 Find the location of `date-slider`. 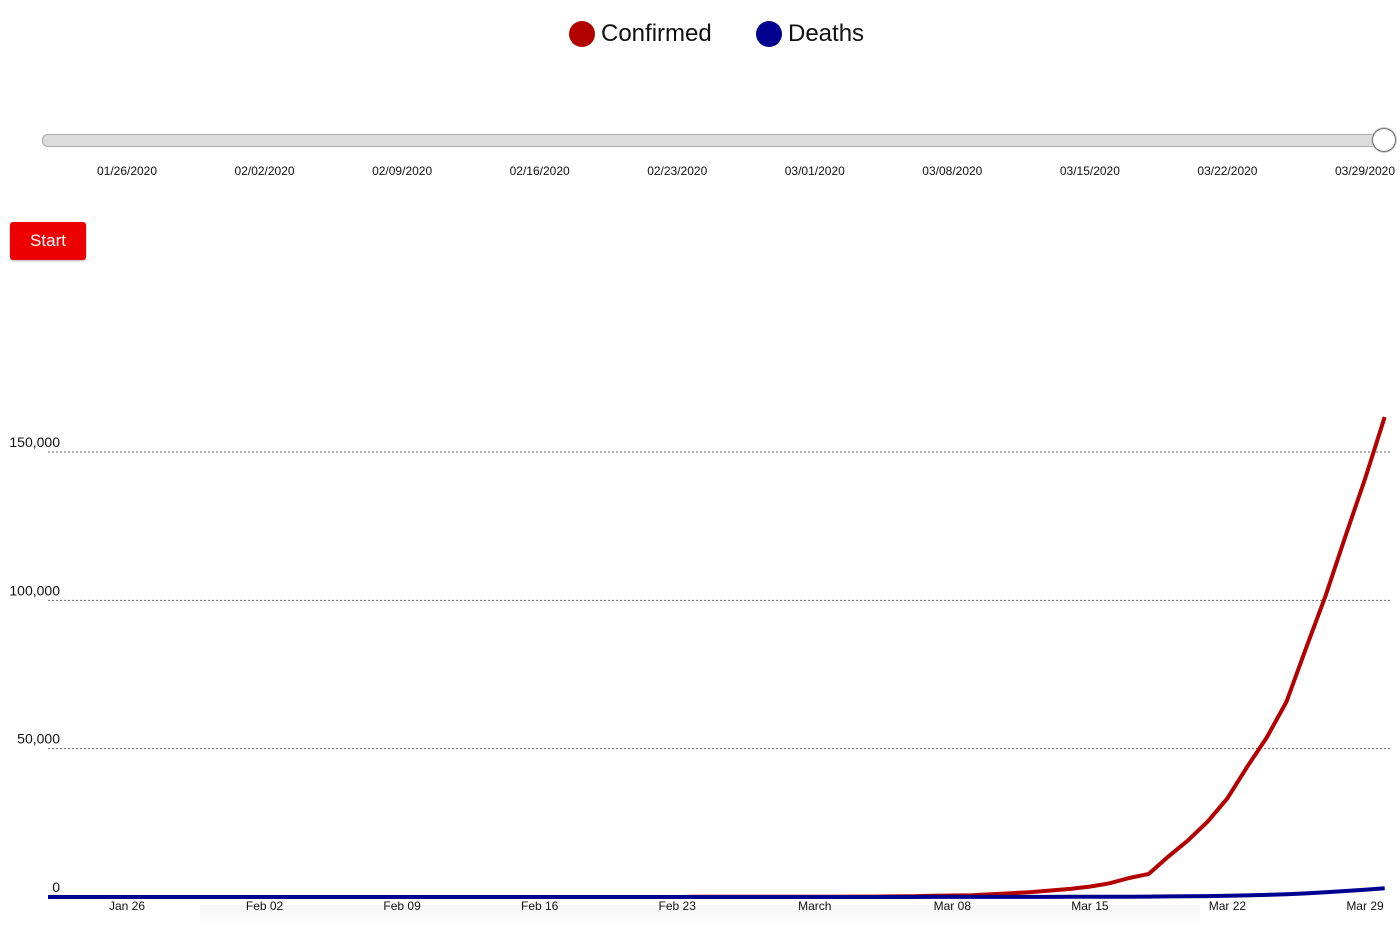

date-slider is located at coordinates (719, 141).